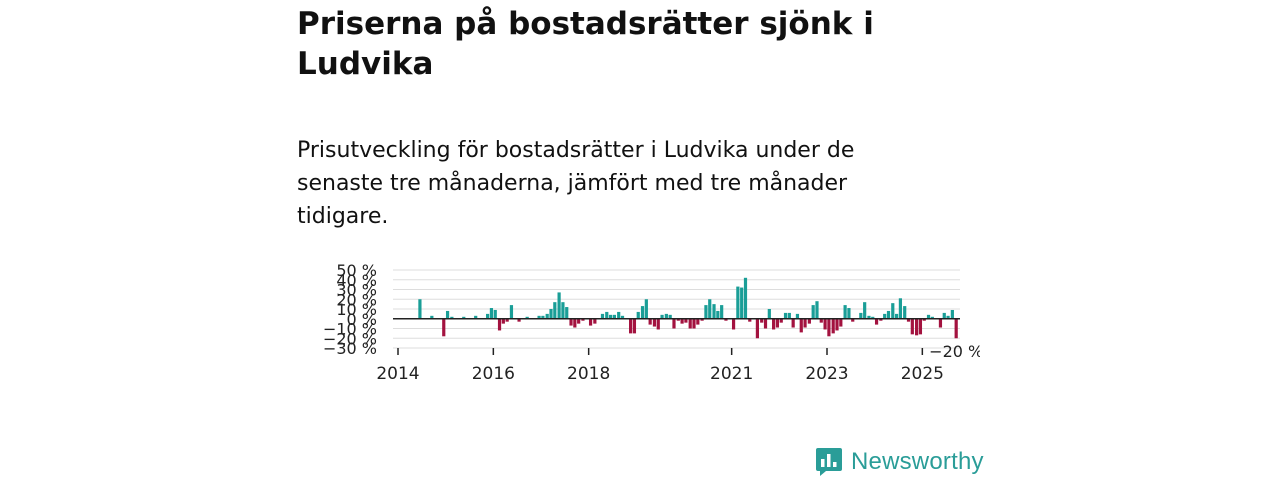 This screenshot has height=480, width=1280. I want to click on y-tick-label: 40 %, so click(356, 280).